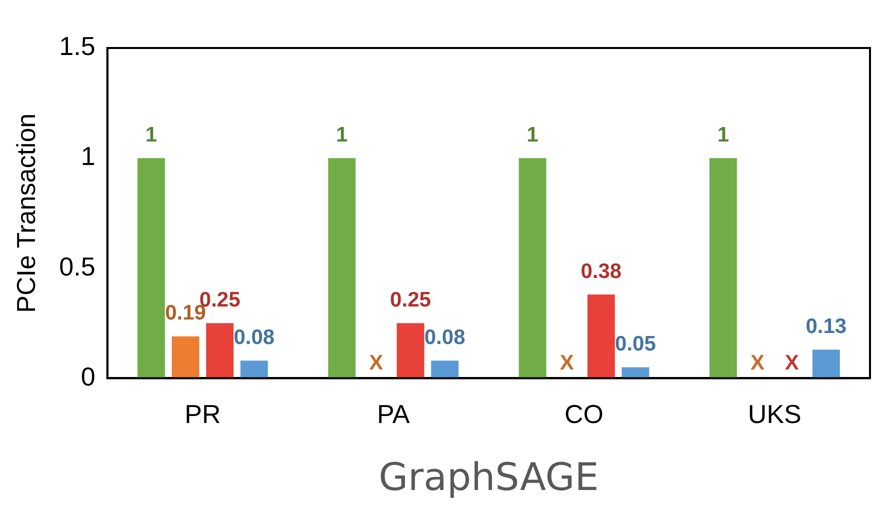  Describe the element at coordinates (826, 326) in the screenshot. I see `data-label: 0.13` at that location.